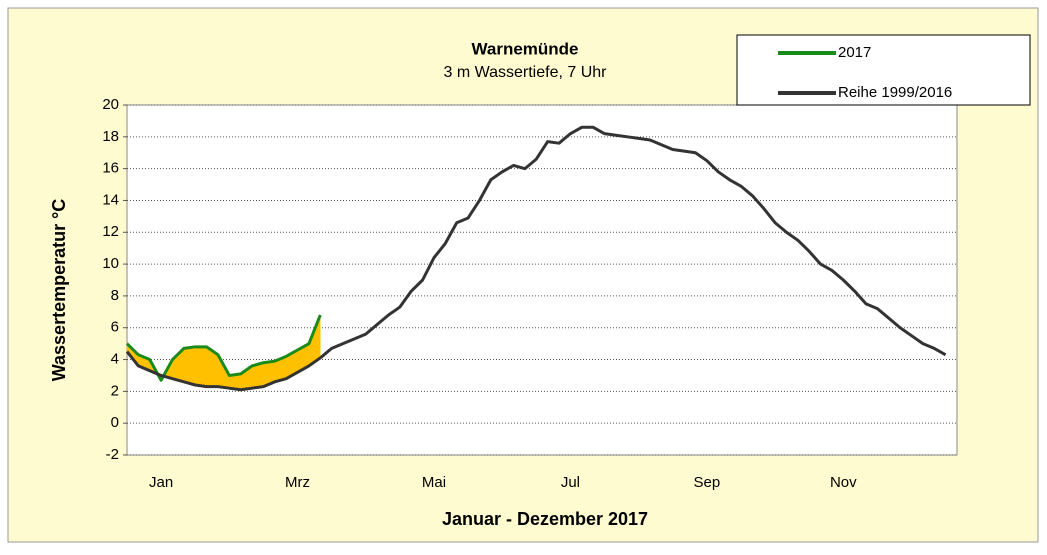 Image resolution: width=1047 pixels, height=555 pixels. What do you see at coordinates (110, 263) in the screenshot?
I see `y-tick-label: 10` at bounding box center [110, 263].